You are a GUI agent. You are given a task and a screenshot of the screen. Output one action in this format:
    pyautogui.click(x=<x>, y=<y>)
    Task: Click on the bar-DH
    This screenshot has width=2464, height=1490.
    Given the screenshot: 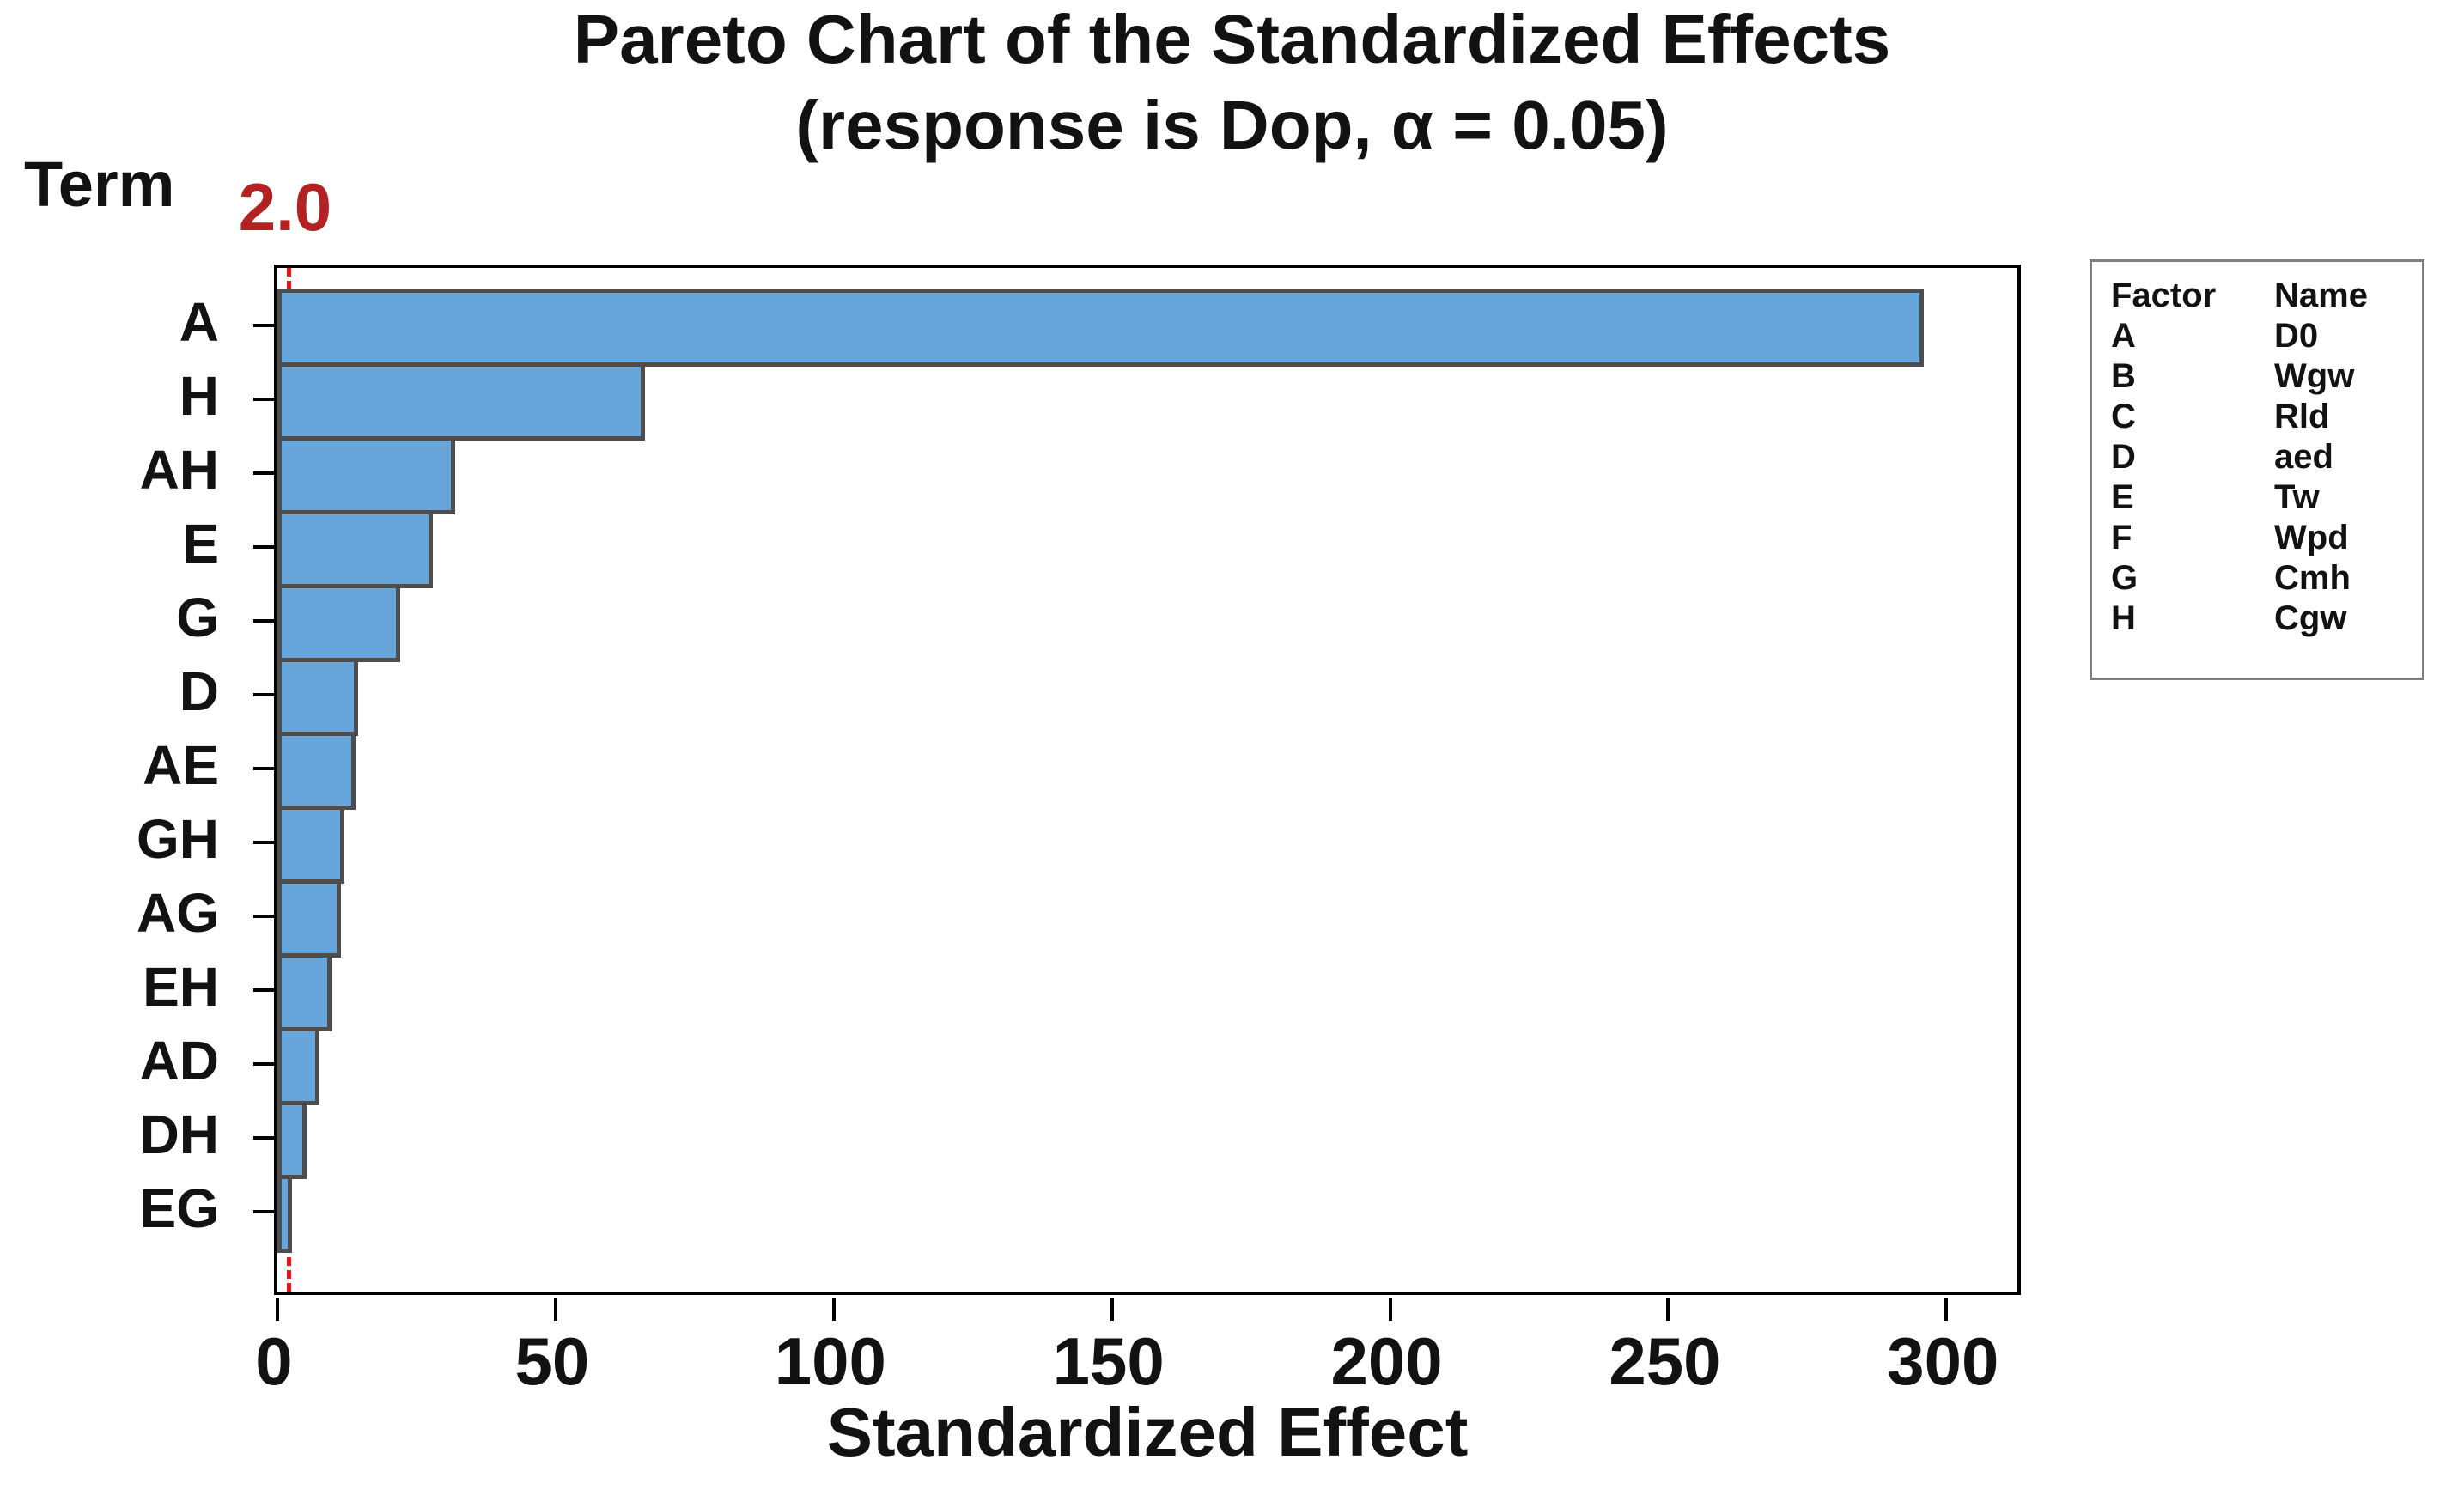 What is the action you would take?
    pyautogui.click(x=292, y=1140)
    